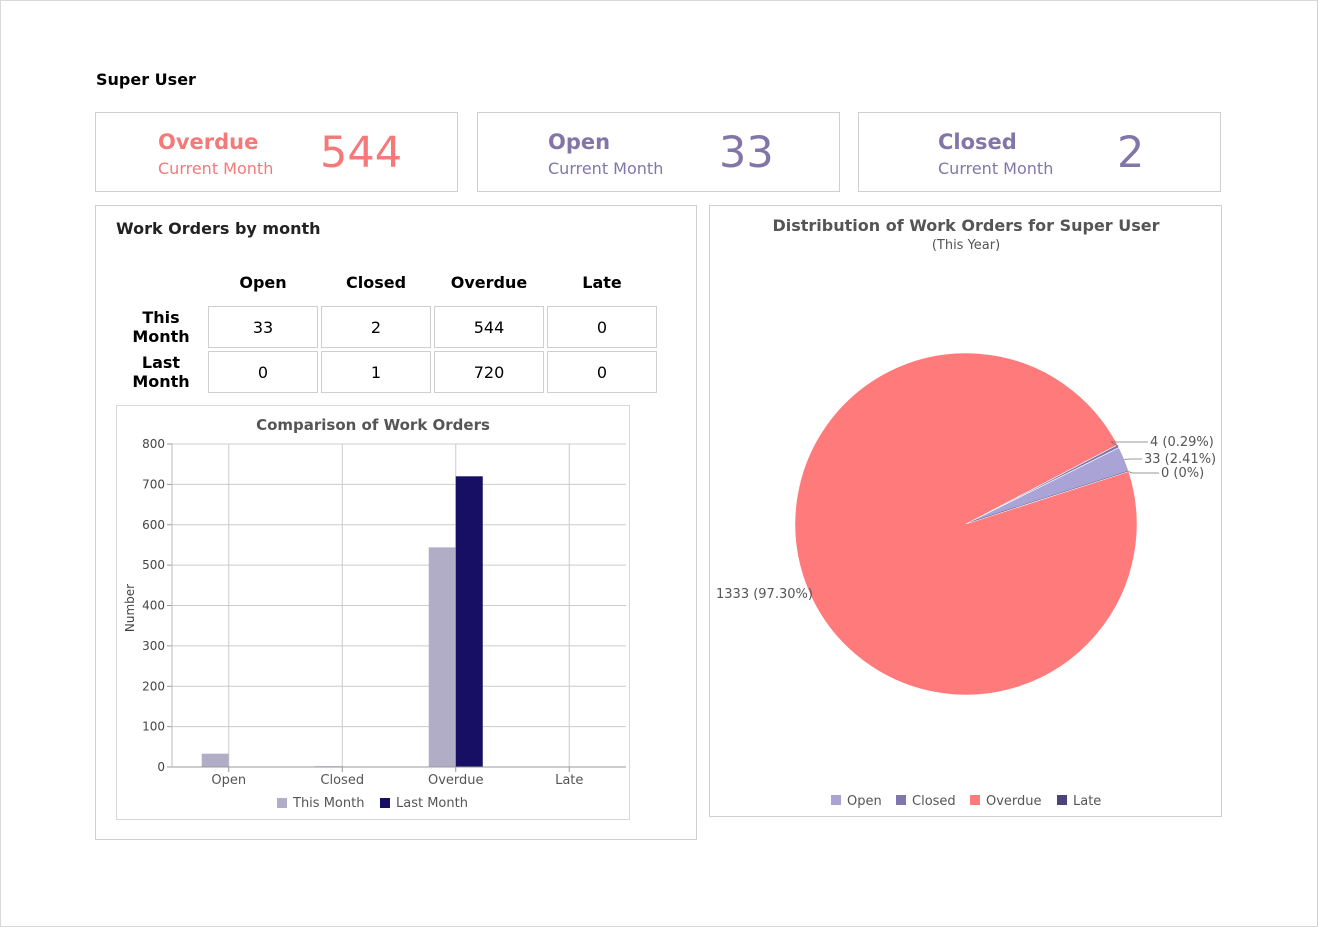  What do you see at coordinates (361, 153) in the screenshot?
I see `overdue-kpi-value: 544` at bounding box center [361, 153].